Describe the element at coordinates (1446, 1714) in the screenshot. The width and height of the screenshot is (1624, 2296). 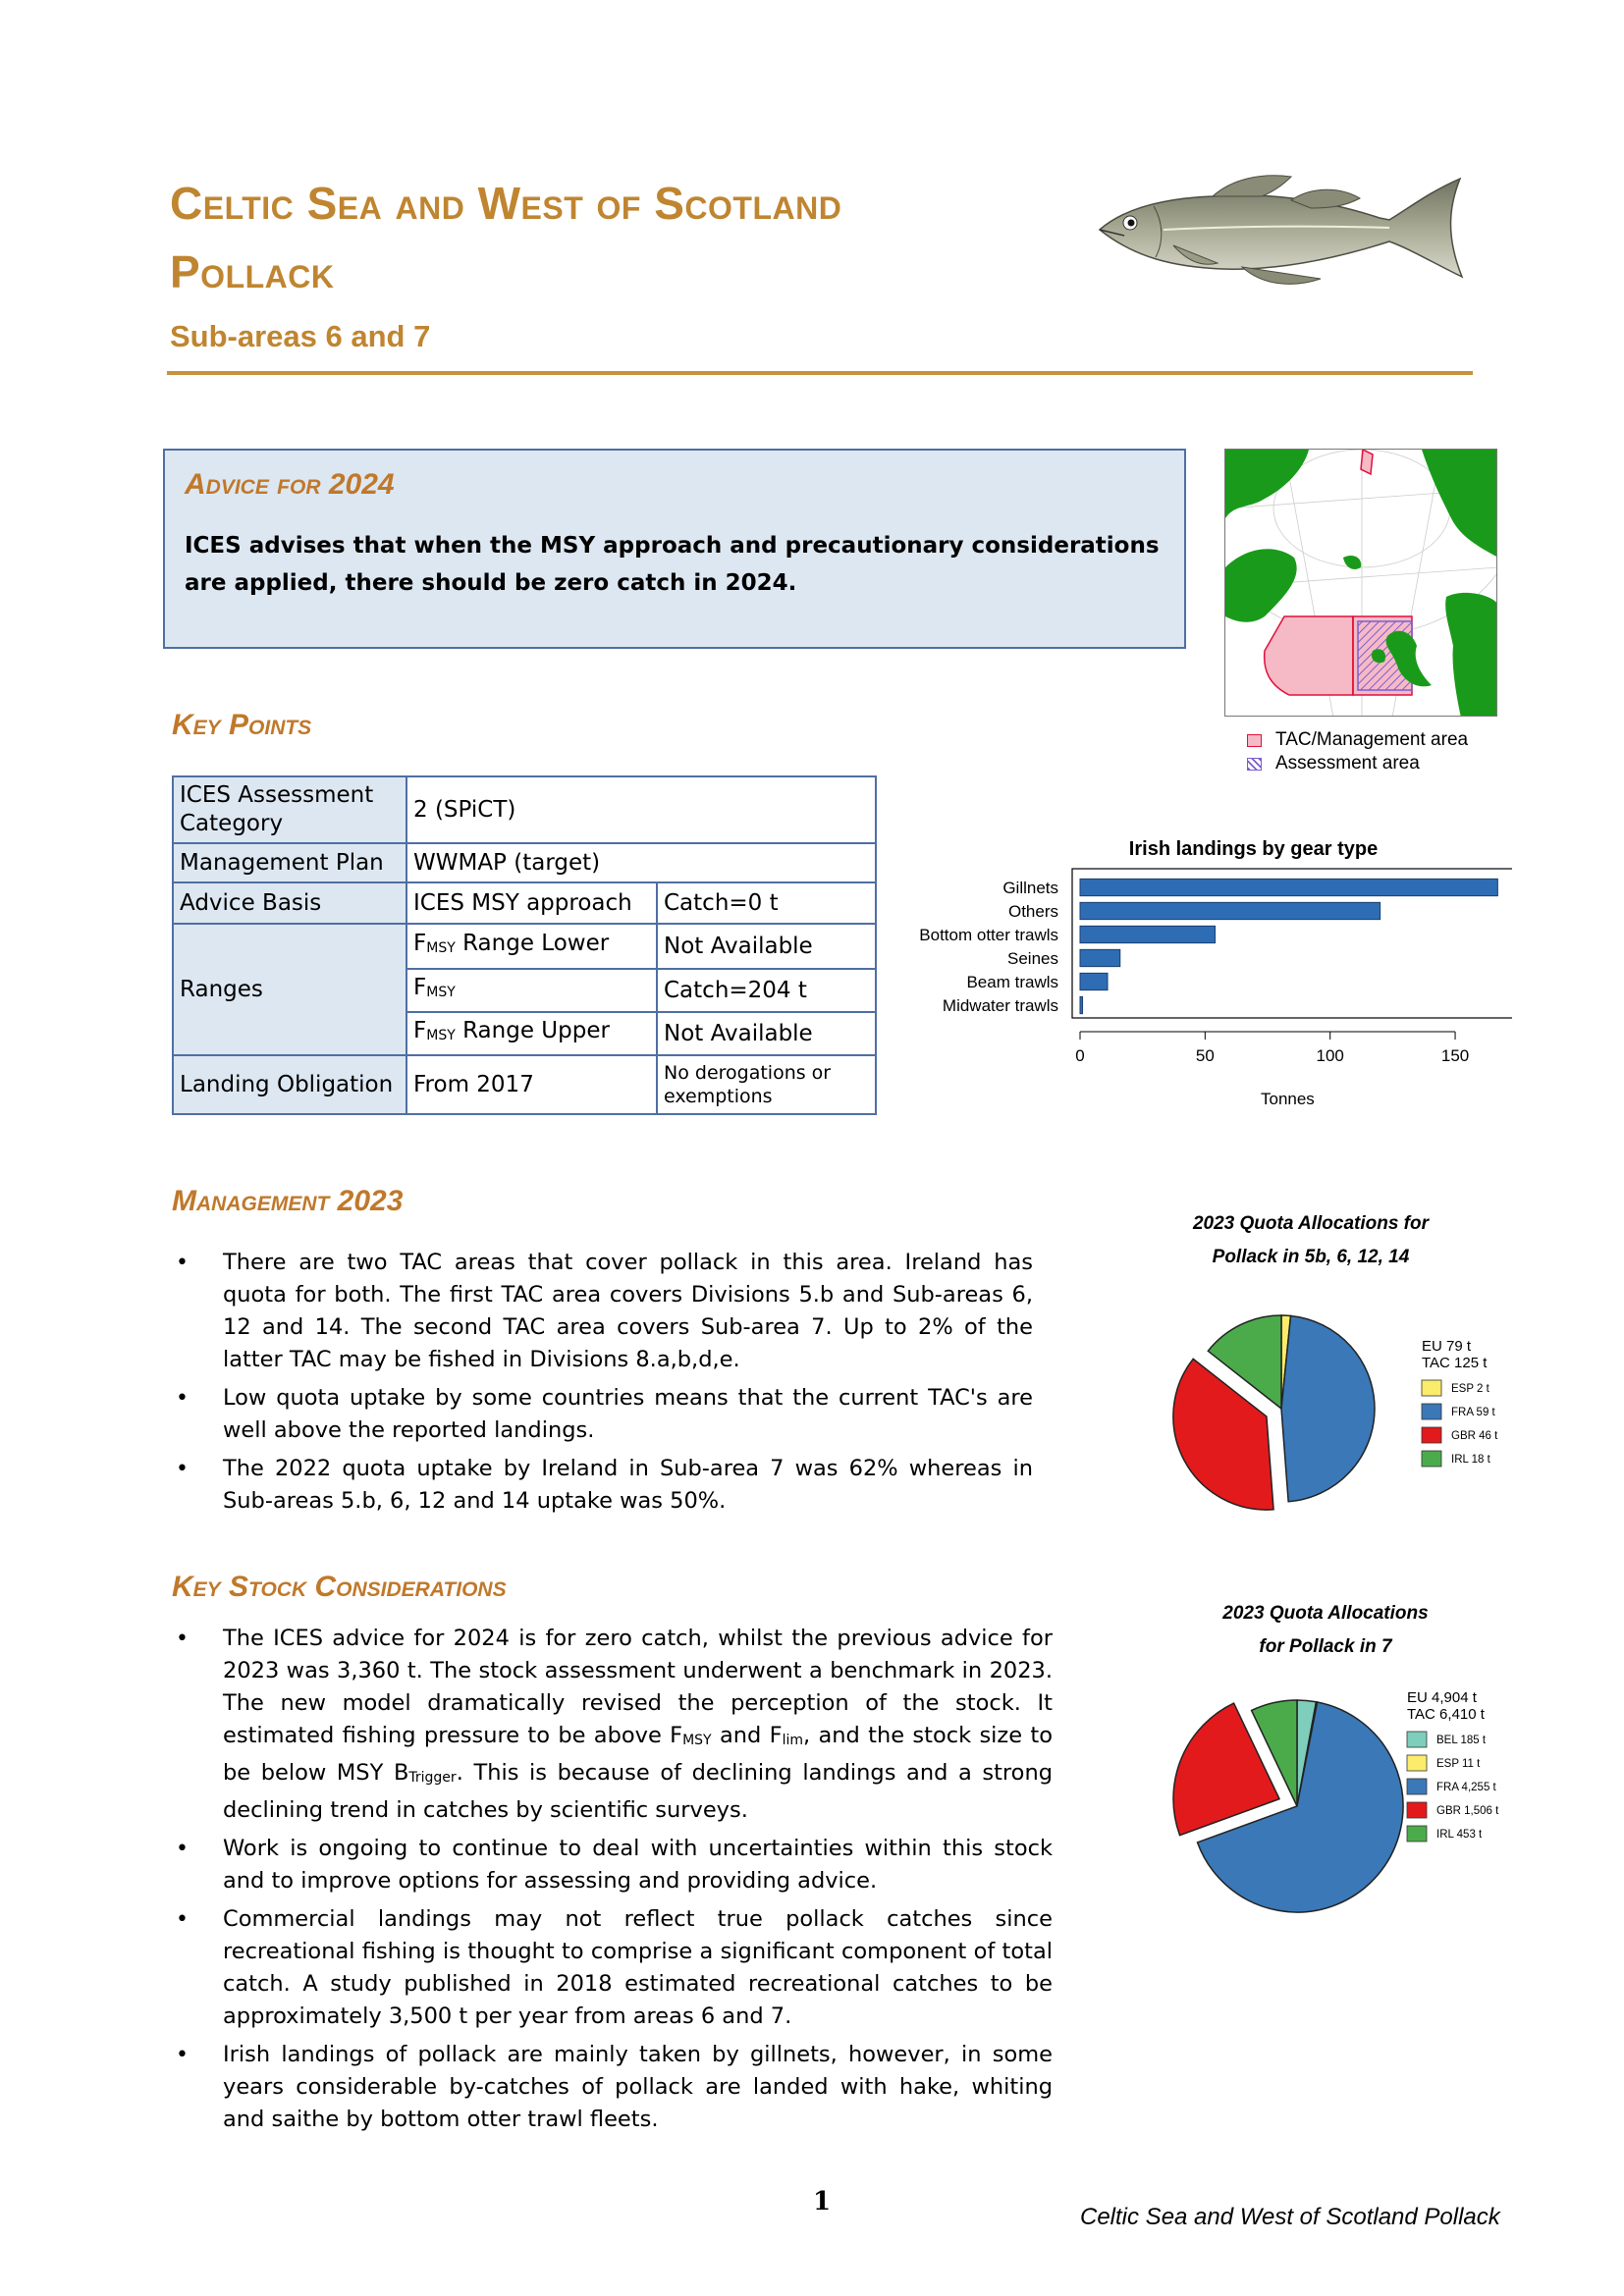
I see `pie-legend-header-tac: TAC 6,410 t` at that location.